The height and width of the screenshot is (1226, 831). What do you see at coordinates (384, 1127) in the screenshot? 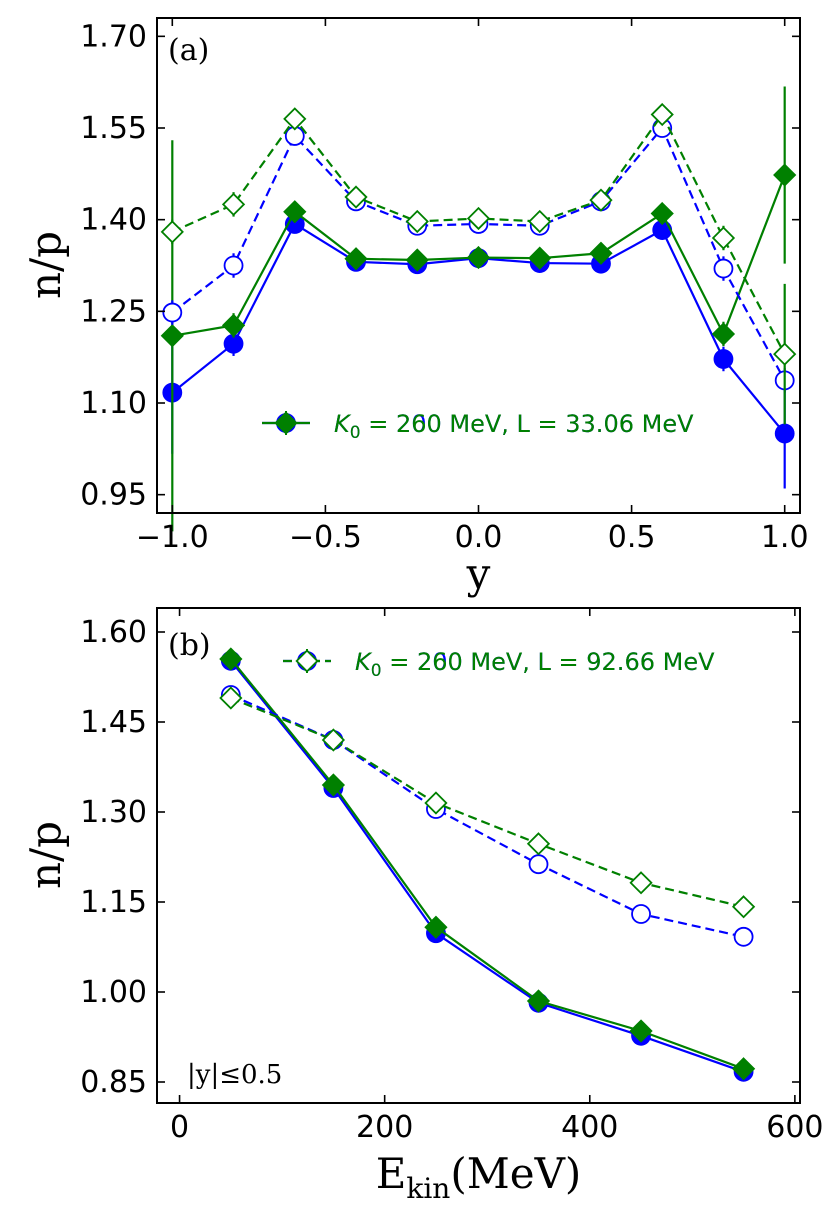
I see `x-tick-label: 200` at bounding box center [384, 1127].